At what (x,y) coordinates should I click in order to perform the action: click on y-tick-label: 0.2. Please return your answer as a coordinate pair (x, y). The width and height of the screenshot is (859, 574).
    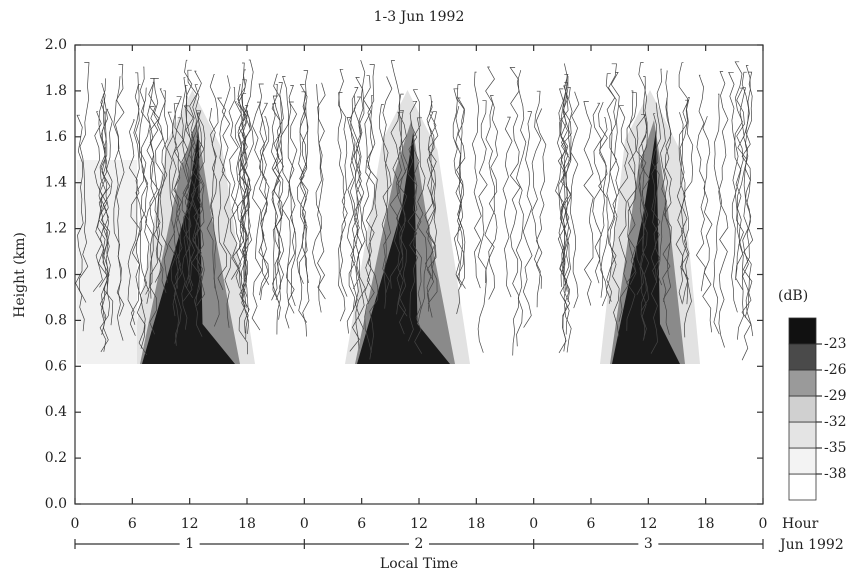
    Looking at the image, I should click on (56, 458).